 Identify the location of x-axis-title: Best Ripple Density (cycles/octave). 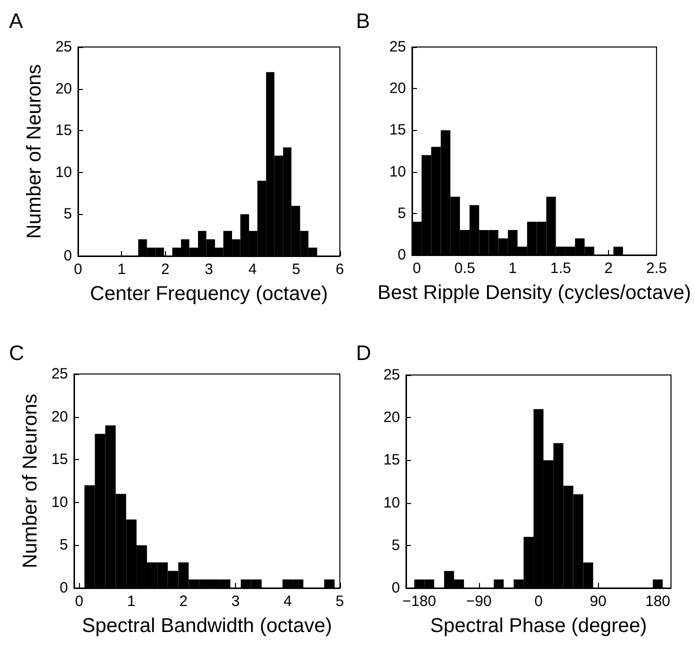
(535, 293).